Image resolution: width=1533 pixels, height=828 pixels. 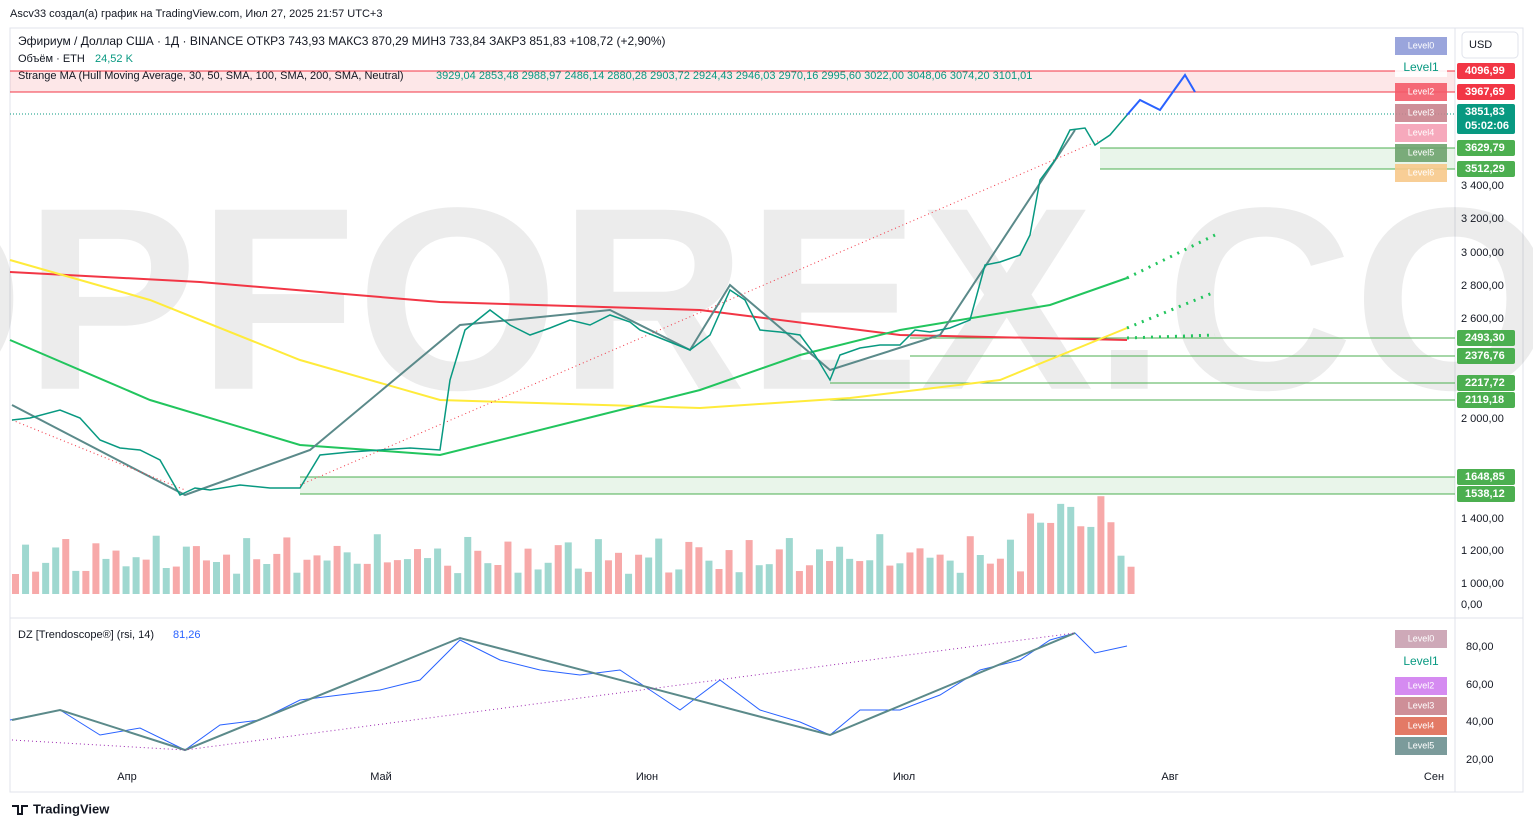 I want to click on price-tag-label: 2376,76, so click(x=1485, y=356).